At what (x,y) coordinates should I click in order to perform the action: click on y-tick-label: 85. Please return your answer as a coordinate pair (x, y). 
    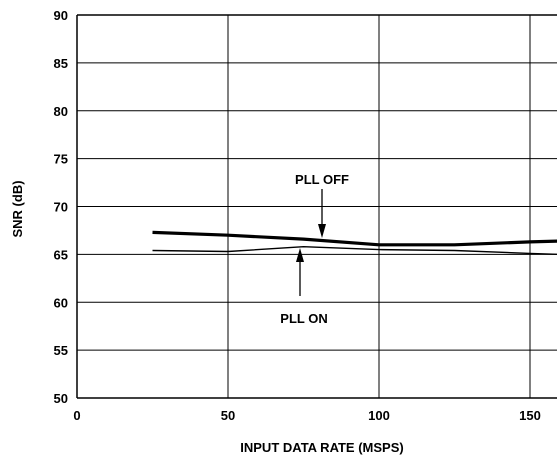
    Looking at the image, I should click on (61, 63).